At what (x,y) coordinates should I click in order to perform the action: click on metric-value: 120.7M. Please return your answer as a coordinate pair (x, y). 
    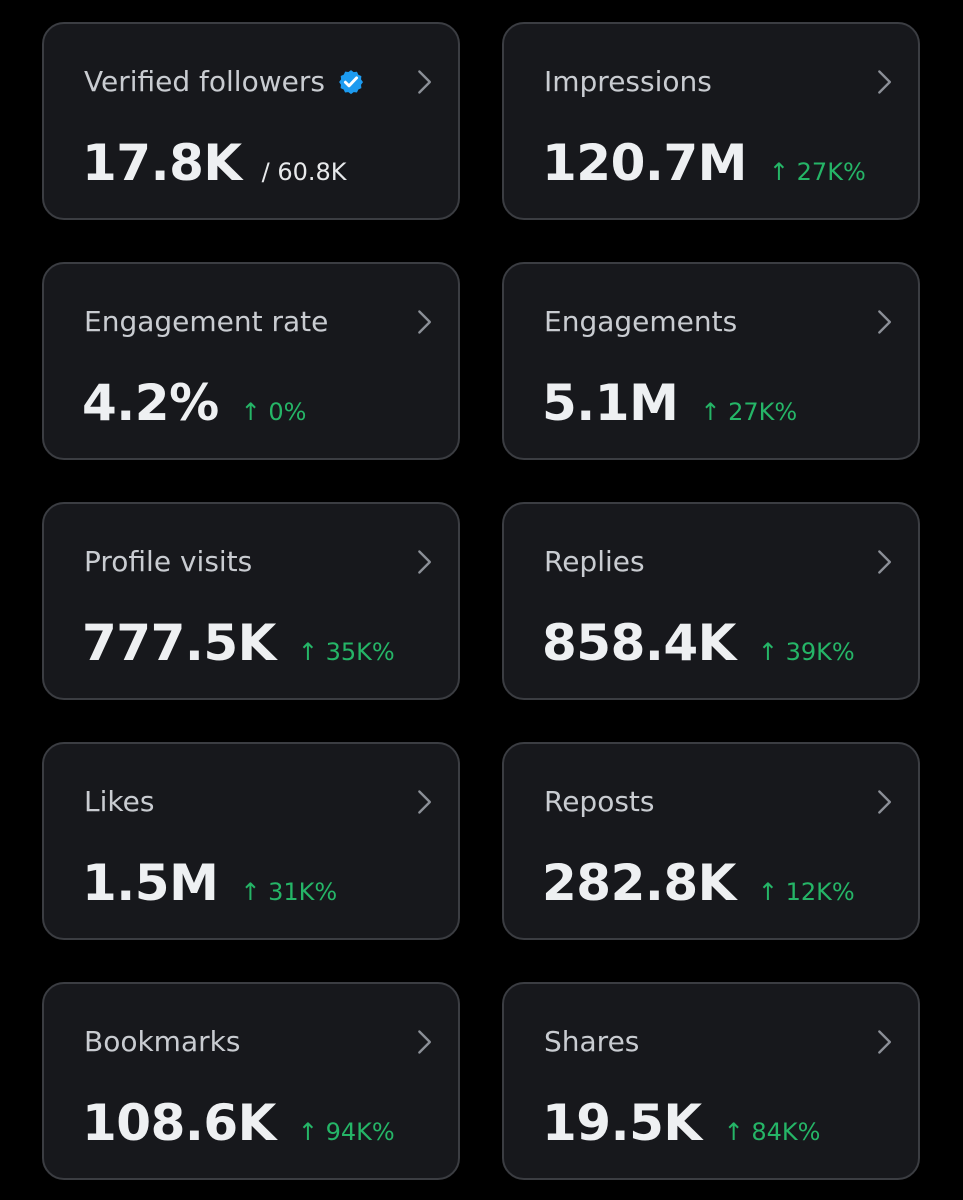
    Looking at the image, I should click on (644, 163).